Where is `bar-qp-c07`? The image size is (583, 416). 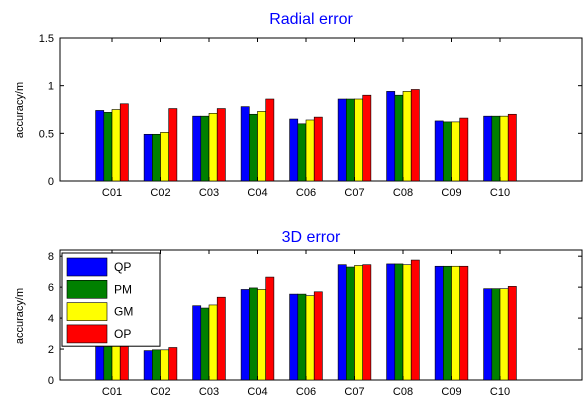
bar-qp-c07 is located at coordinates (342, 322).